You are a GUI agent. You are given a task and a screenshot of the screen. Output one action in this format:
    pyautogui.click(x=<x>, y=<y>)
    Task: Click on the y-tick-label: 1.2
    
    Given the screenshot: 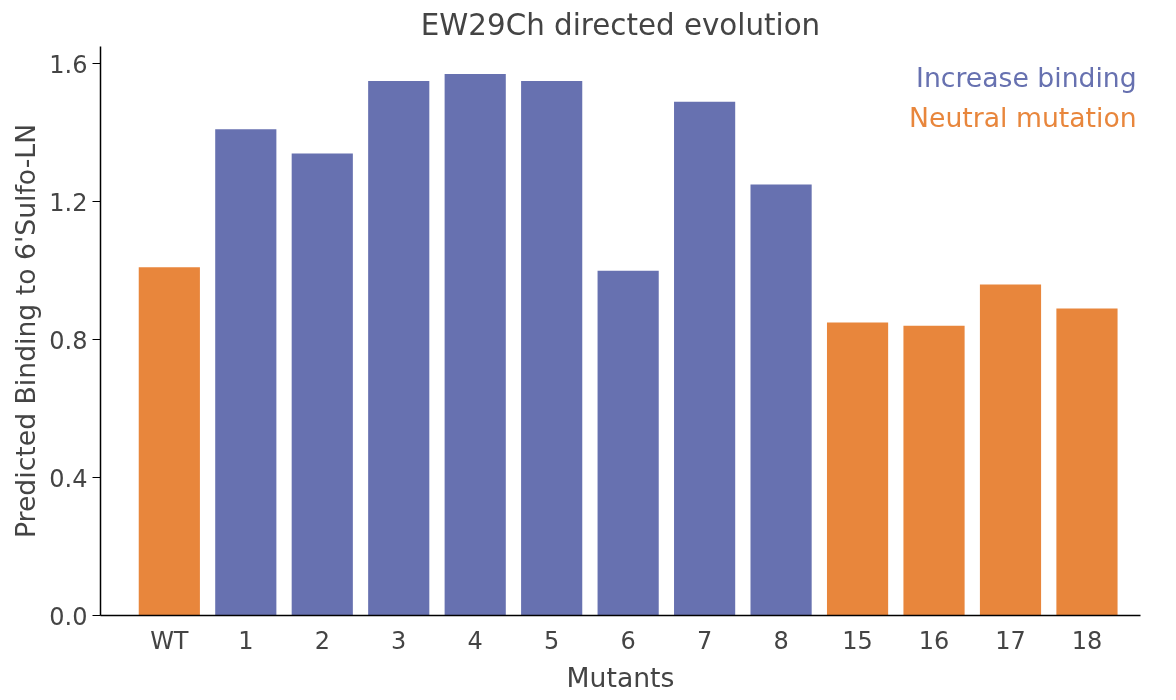 What is the action you would take?
    pyautogui.click(x=68, y=202)
    